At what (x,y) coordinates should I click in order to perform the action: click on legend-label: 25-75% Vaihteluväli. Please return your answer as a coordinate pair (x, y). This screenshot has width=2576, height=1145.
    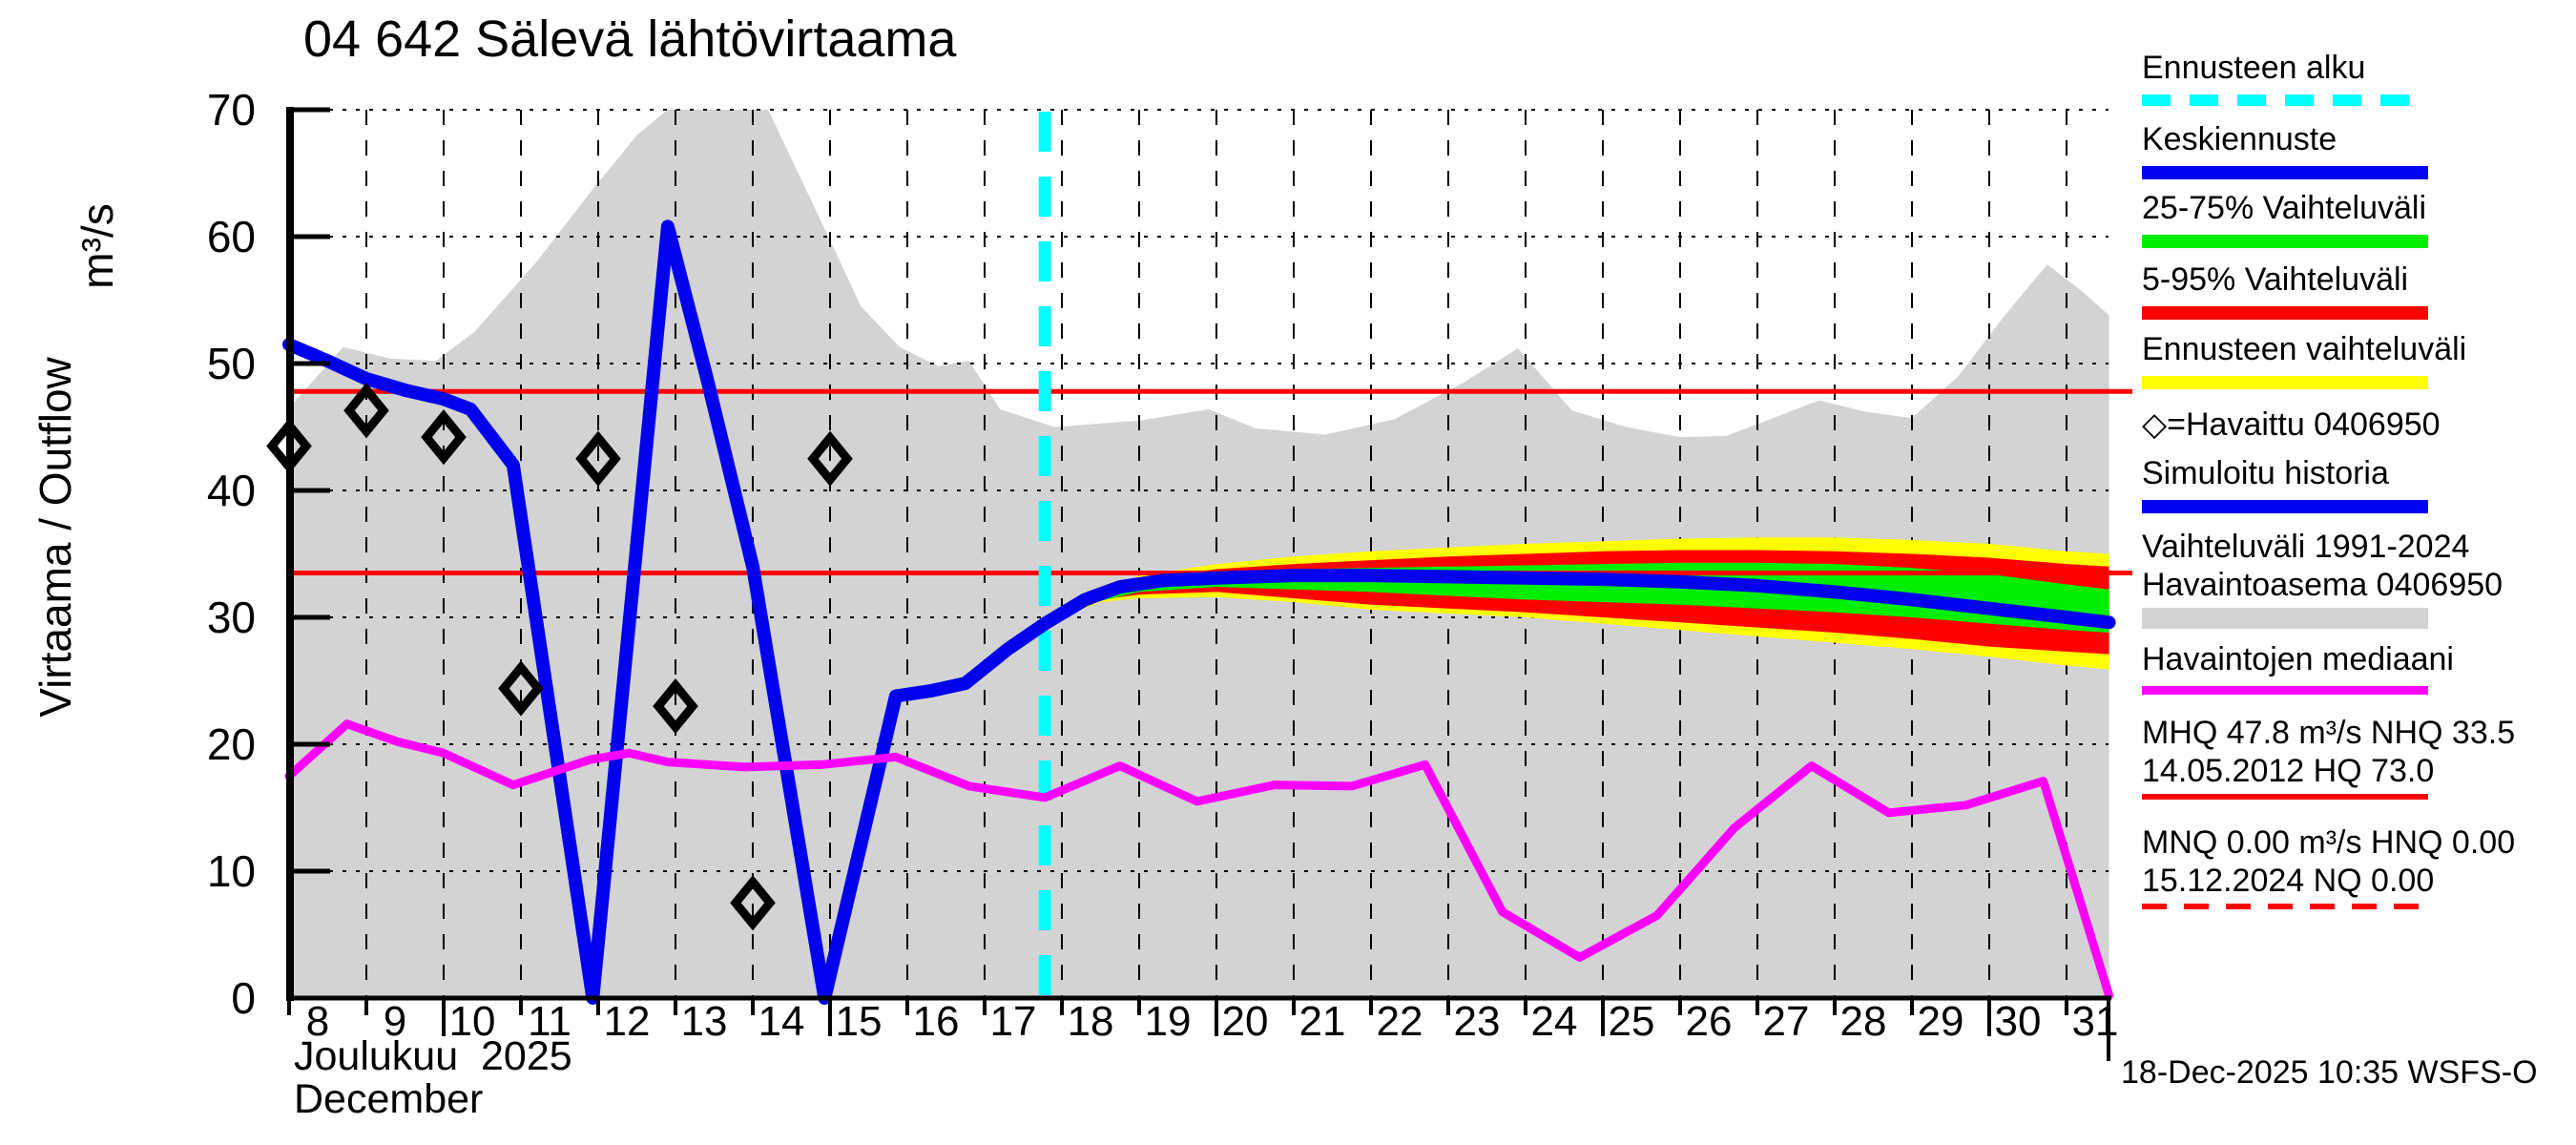
    Looking at the image, I should click on (2284, 208).